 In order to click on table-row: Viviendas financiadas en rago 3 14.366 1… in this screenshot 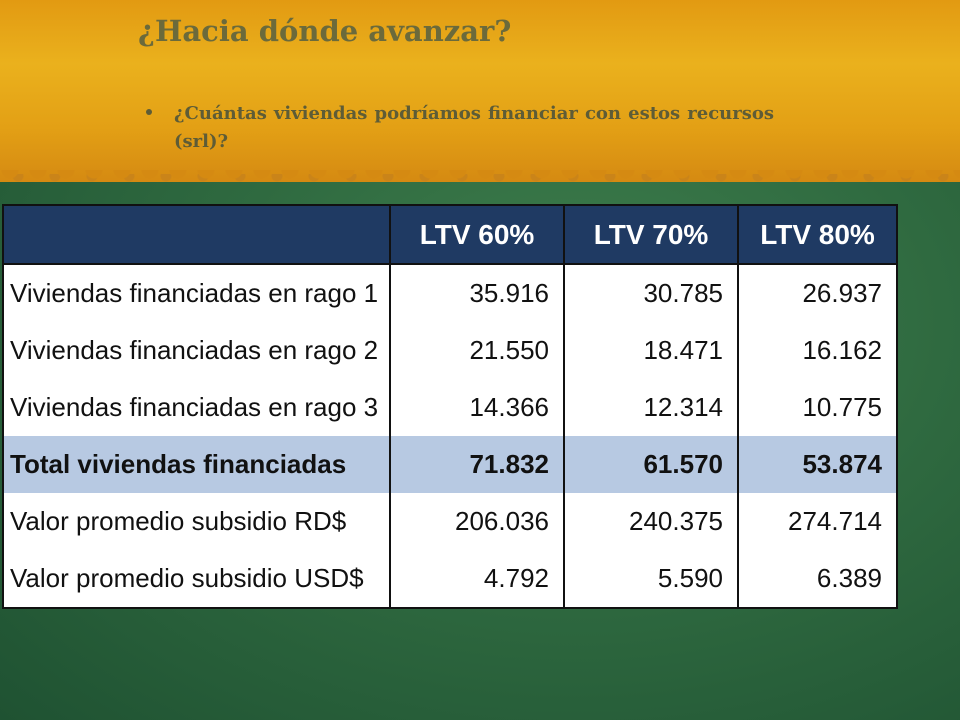, I will do `click(450, 407)`.